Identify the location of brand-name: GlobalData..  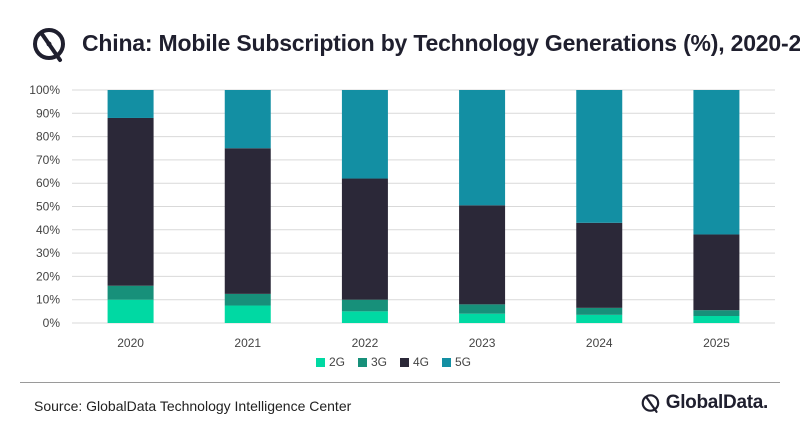
(717, 402).